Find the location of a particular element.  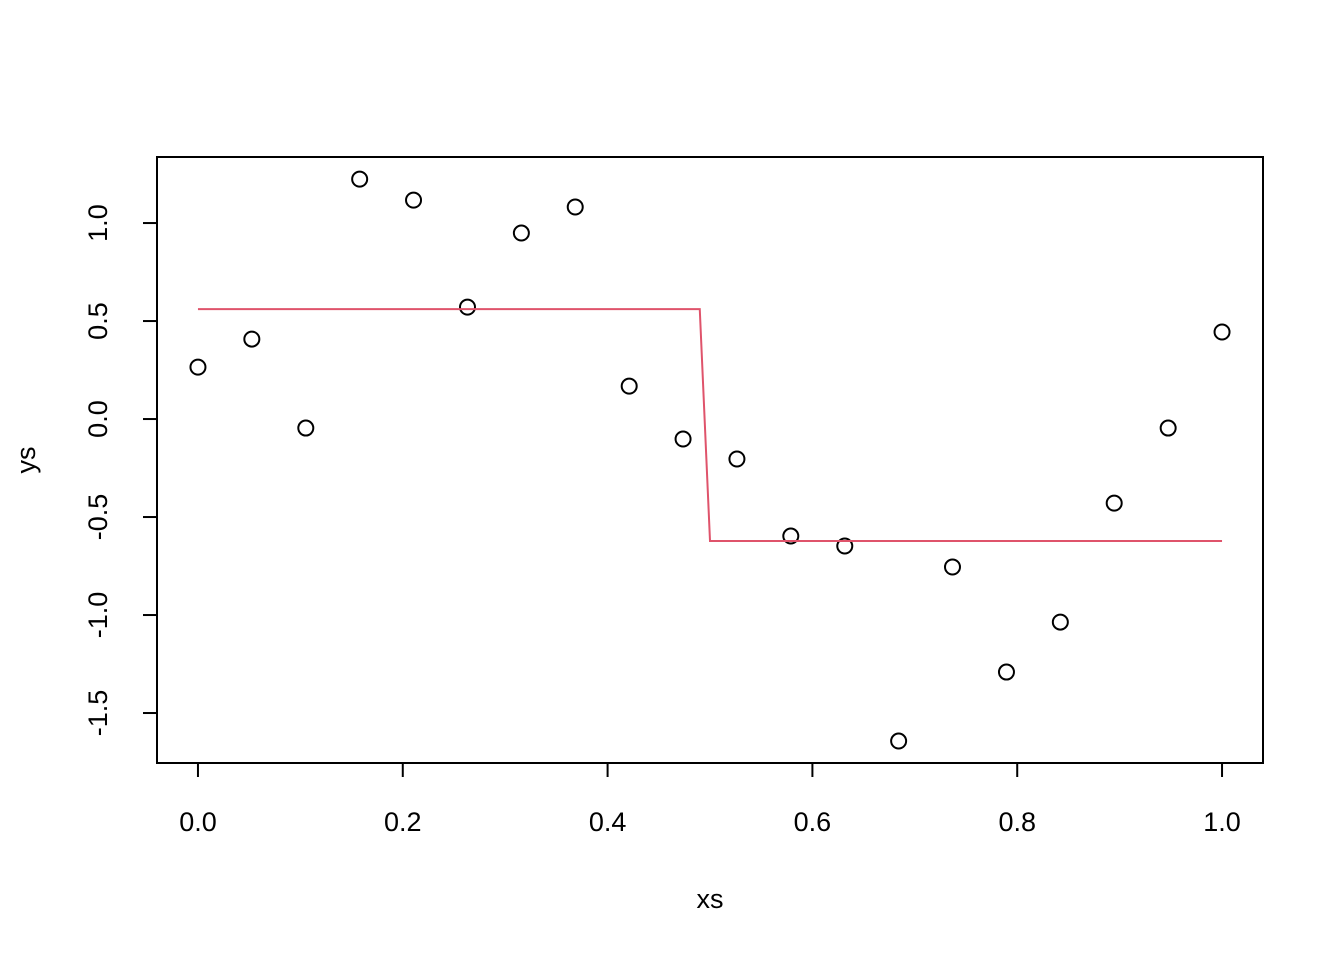

x-tick-label: 0.8 is located at coordinates (1017, 822).